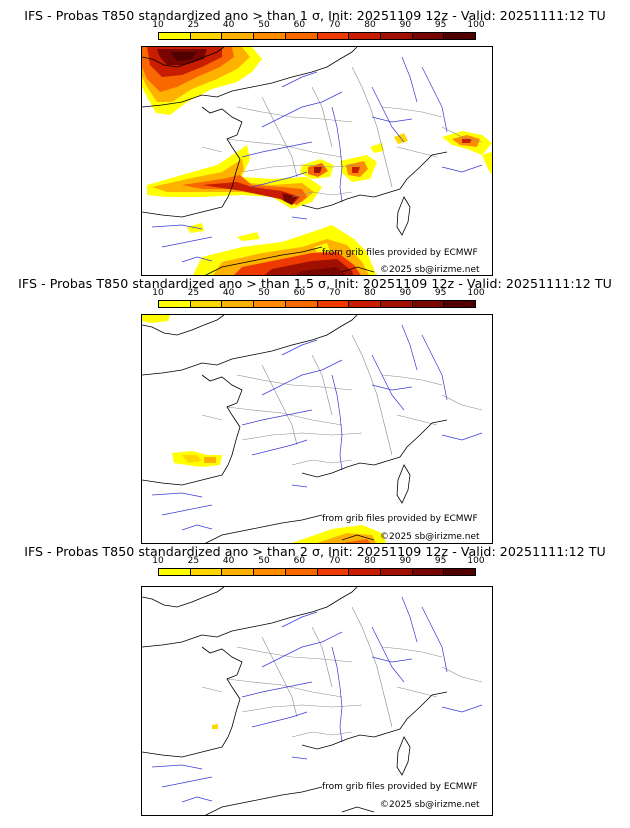 Image resolution: width=630 pixels, height=828 pixels. Describe the element at coordinates (215, 726) in the screenshot. I see `probability-fields` at that location.